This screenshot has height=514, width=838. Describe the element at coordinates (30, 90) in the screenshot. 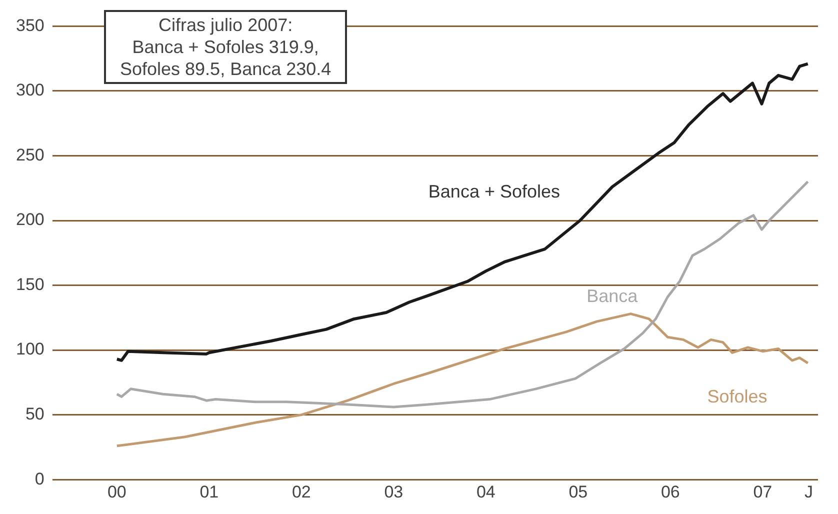

I see `y-tick-label: 300` at that location.